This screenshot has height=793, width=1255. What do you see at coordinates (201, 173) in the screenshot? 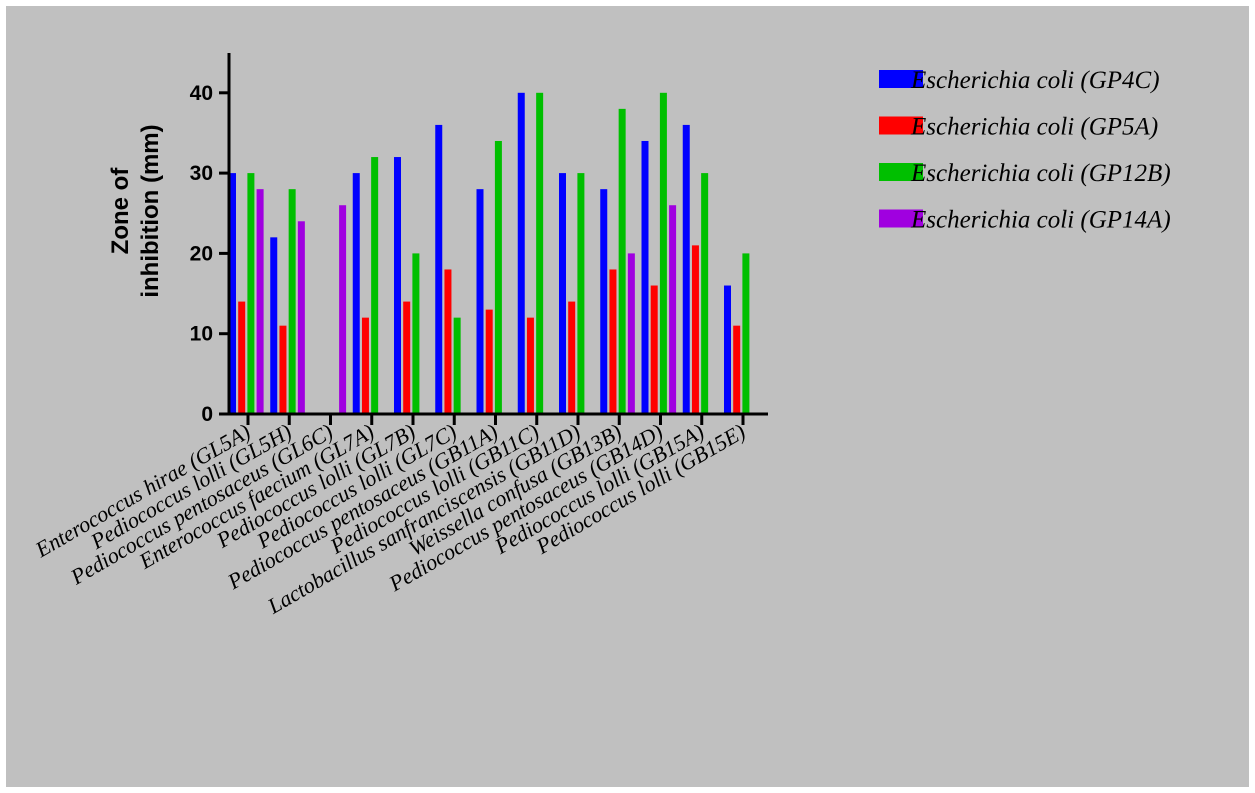
I see `y-tick-label-30: 30` at bounding box center [201, 173].